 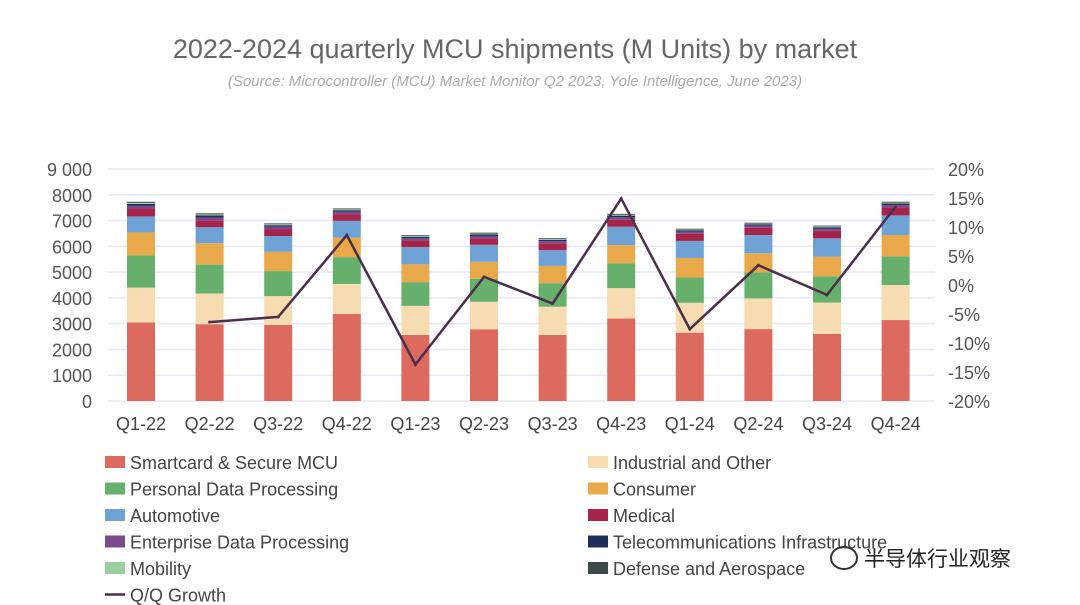 I want to click on y-tick-label: 2000, so click(x=72, y=350).